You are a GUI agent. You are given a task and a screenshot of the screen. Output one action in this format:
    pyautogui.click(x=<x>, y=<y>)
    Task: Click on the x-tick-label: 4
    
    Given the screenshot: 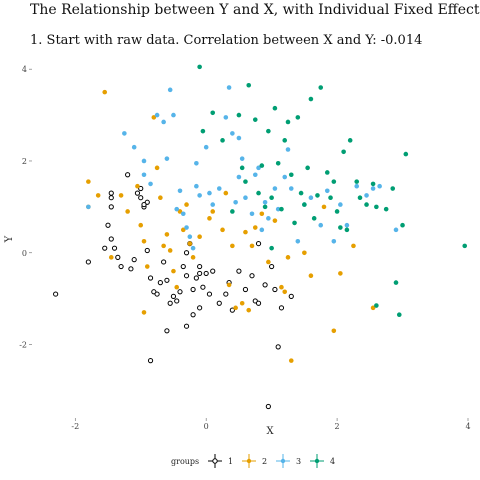 What is the action you would take?
    pyautogui.click(x=467, y=426)
    